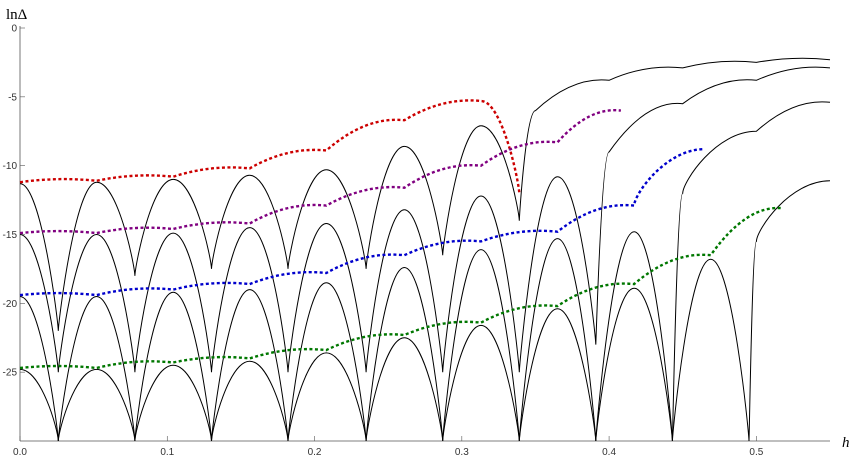 The width and height of the screenshot is (854, 461). I want to click on x-axis-label: h, so click(846, 443).